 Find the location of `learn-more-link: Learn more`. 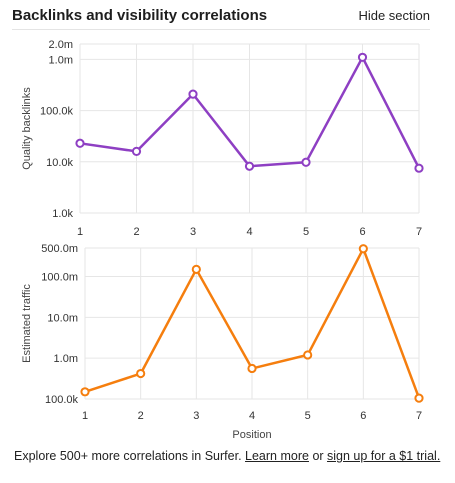

learn-more-link: Learn more is located at coordinates (277, 456).